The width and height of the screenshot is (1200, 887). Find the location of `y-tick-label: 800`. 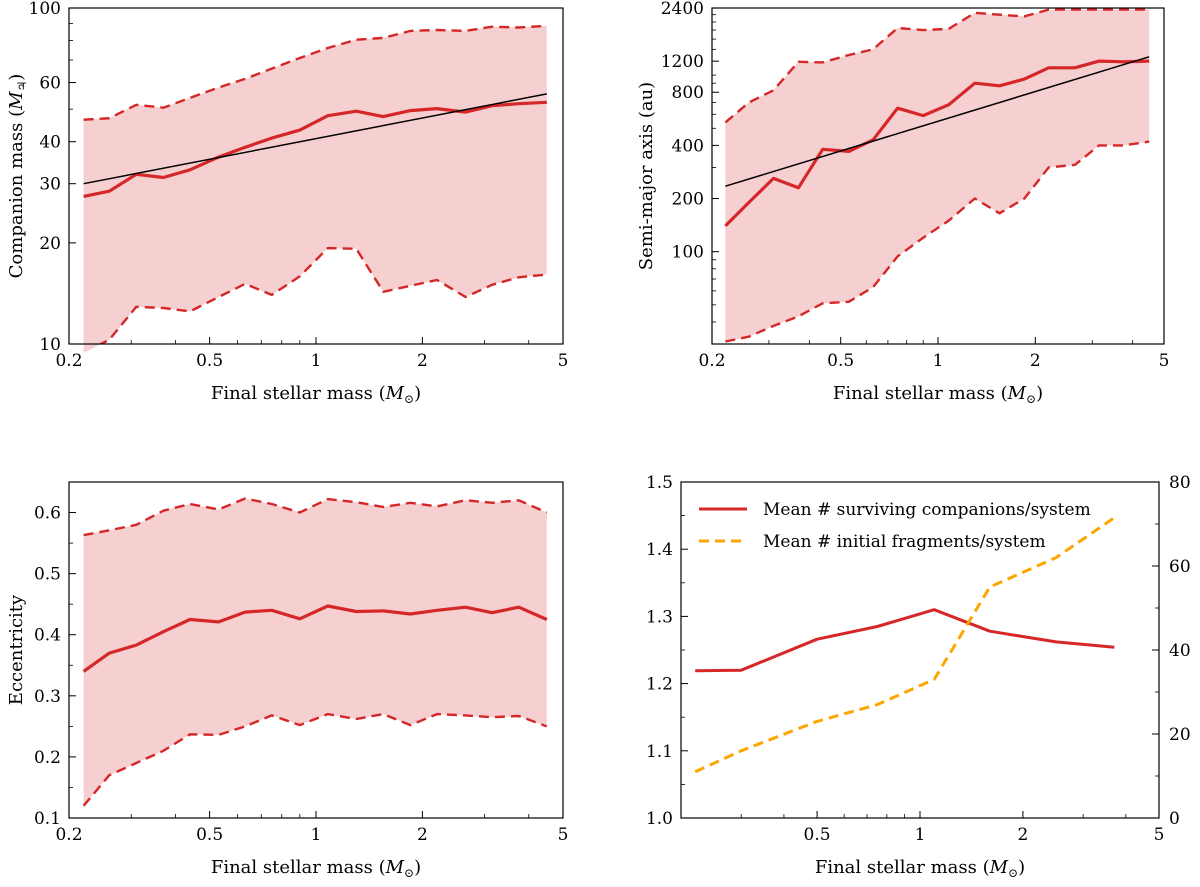

y-tick-label: 800 is located at coordinates (688, 93).